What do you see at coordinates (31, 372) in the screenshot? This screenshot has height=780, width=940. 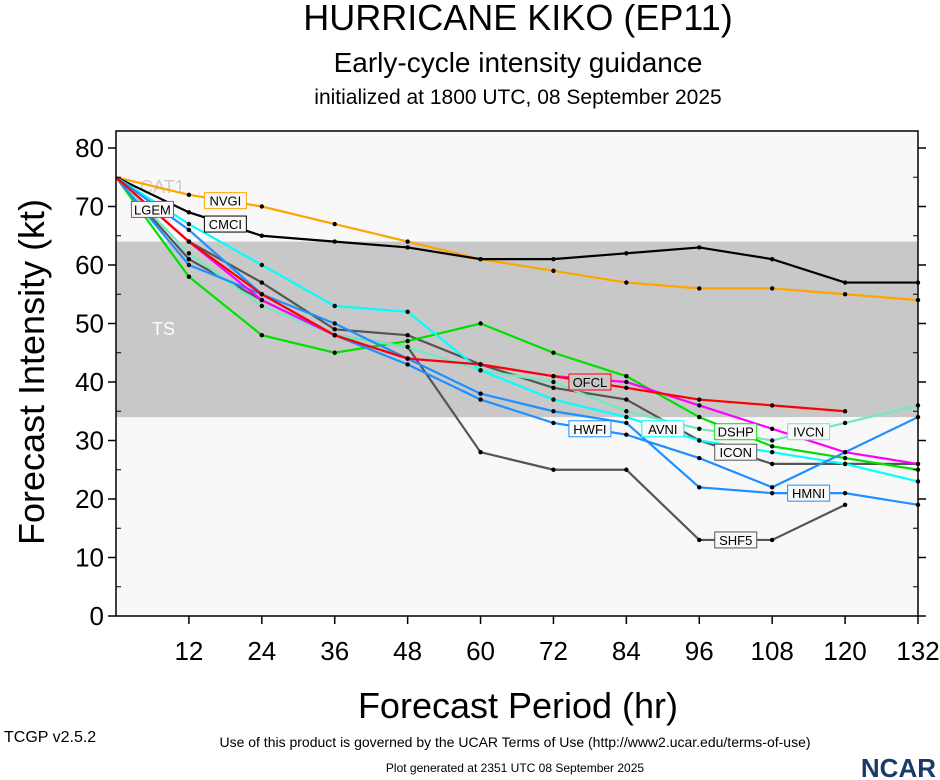 I see `y-axis-label: Forecast Intensity (kt)` at bounding box center [31, 372].